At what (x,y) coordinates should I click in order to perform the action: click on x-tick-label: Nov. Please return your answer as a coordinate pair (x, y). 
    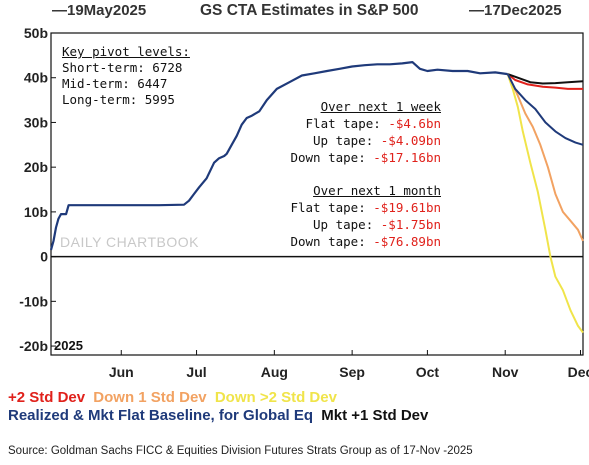
    Looking at the image, I should click on (505, 372).